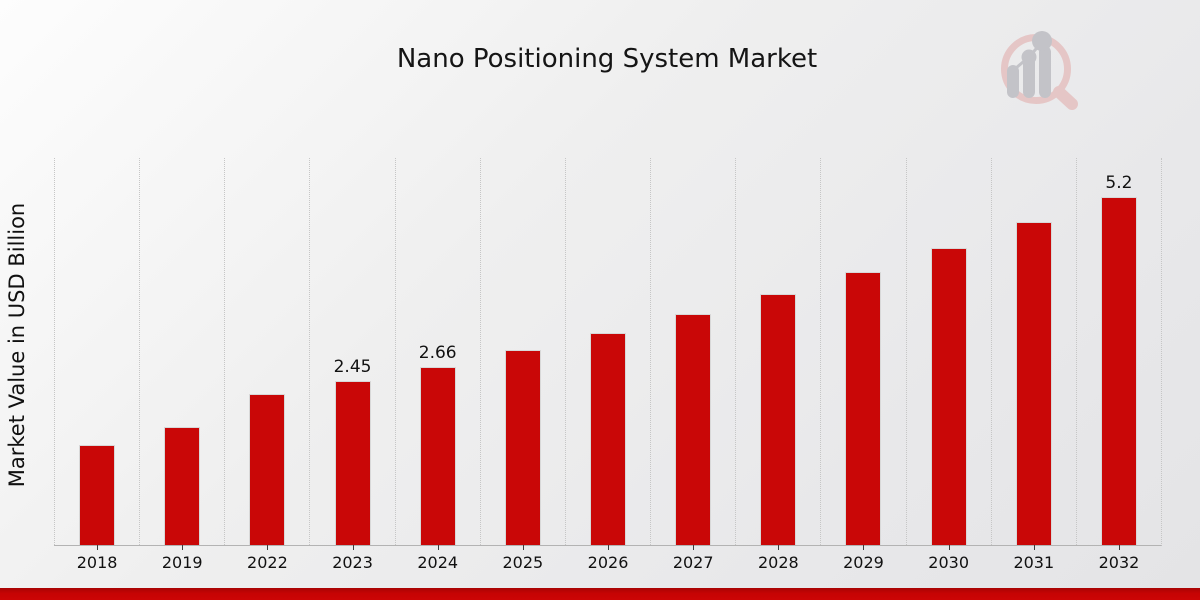 The height and width of the screenshot is (600, 1200). What do you see at coordinates (353, 547) in the screenshot?
I see `x-axis-tick-2023` at bounding box center [353, 547].